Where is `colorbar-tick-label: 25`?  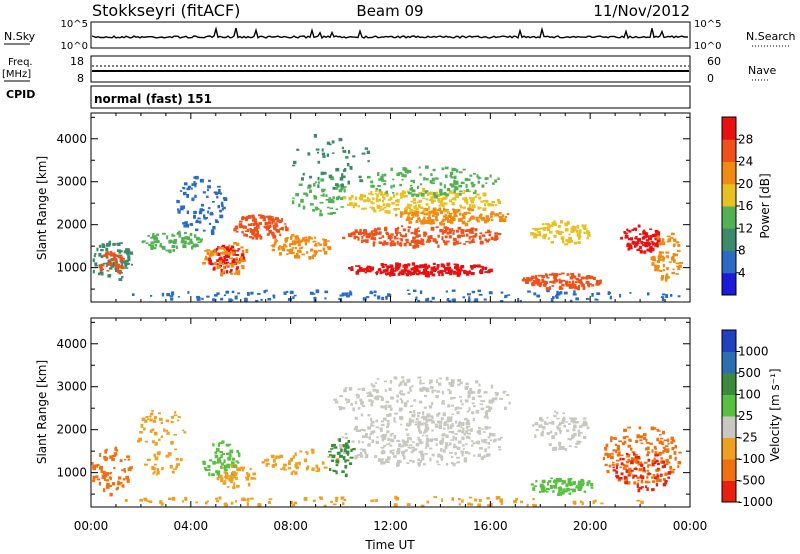
colorbar-tick-label: 25 is located at coordinates (745, 416).